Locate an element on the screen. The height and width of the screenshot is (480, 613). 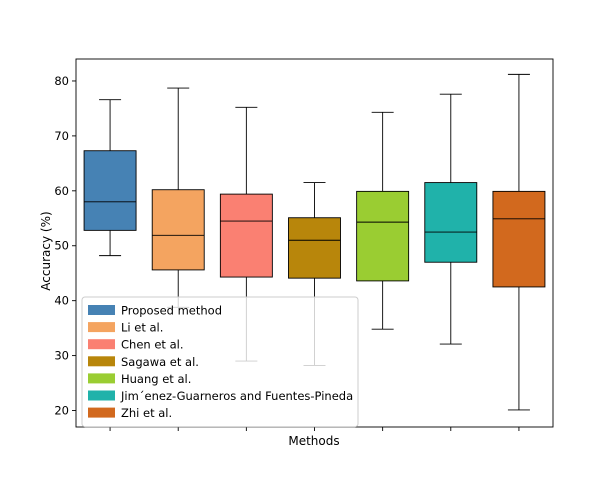
legend-label: Proposed method is located at coordinates (171, 311).